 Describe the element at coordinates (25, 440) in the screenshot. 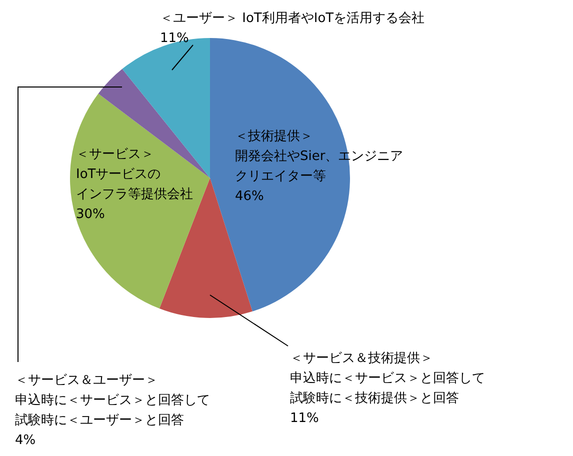

I see `data-label: 4%` at that location.